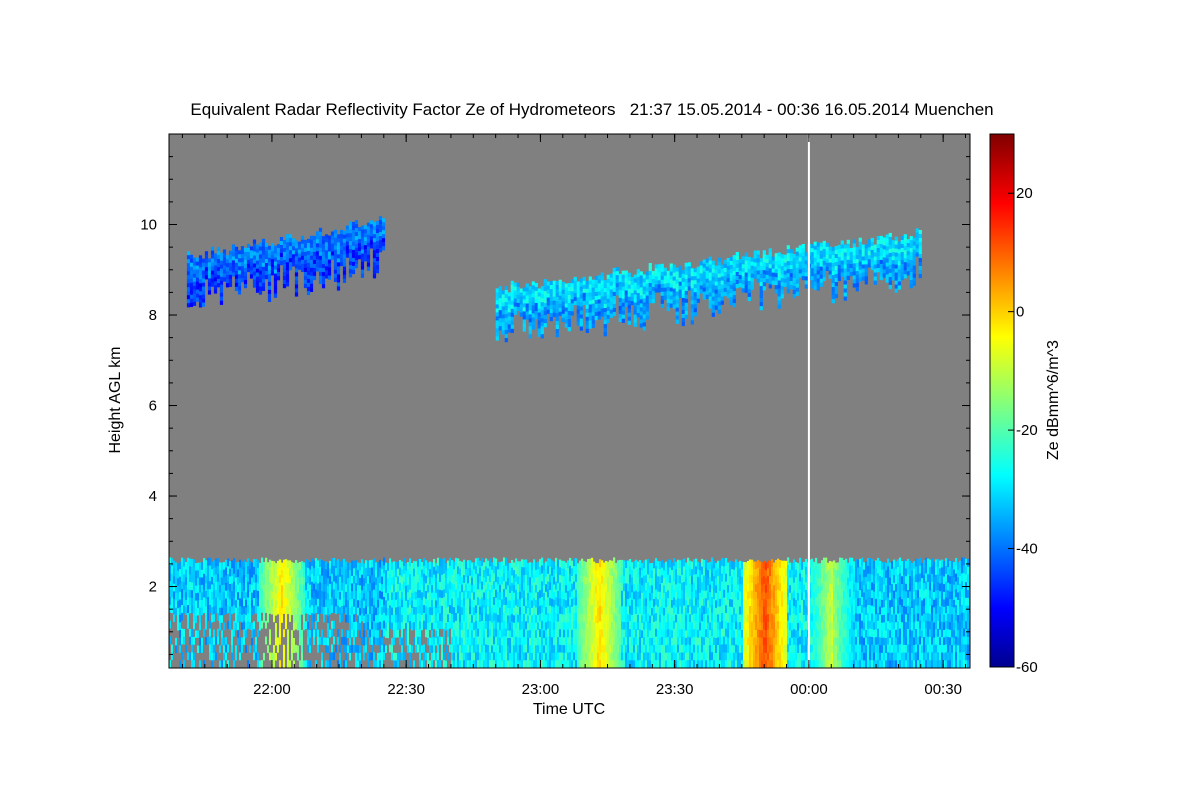 The image size is (1200, 800). I want to click on colorbar-tick-label: 20, so click(1024, 193).